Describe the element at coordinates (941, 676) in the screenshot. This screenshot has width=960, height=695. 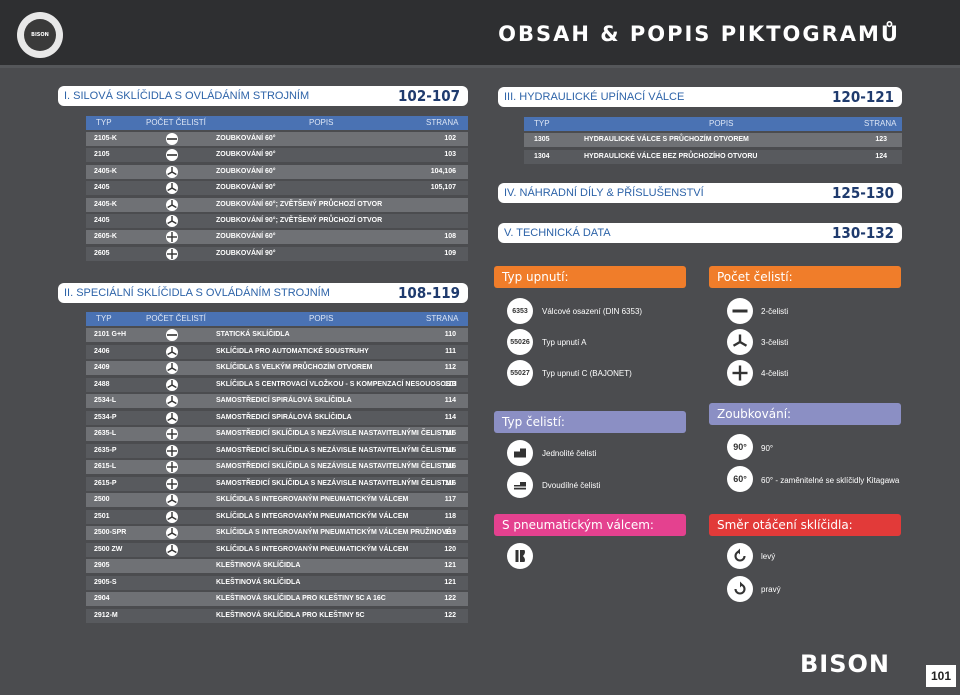
I see `page-number: 101` at that location.